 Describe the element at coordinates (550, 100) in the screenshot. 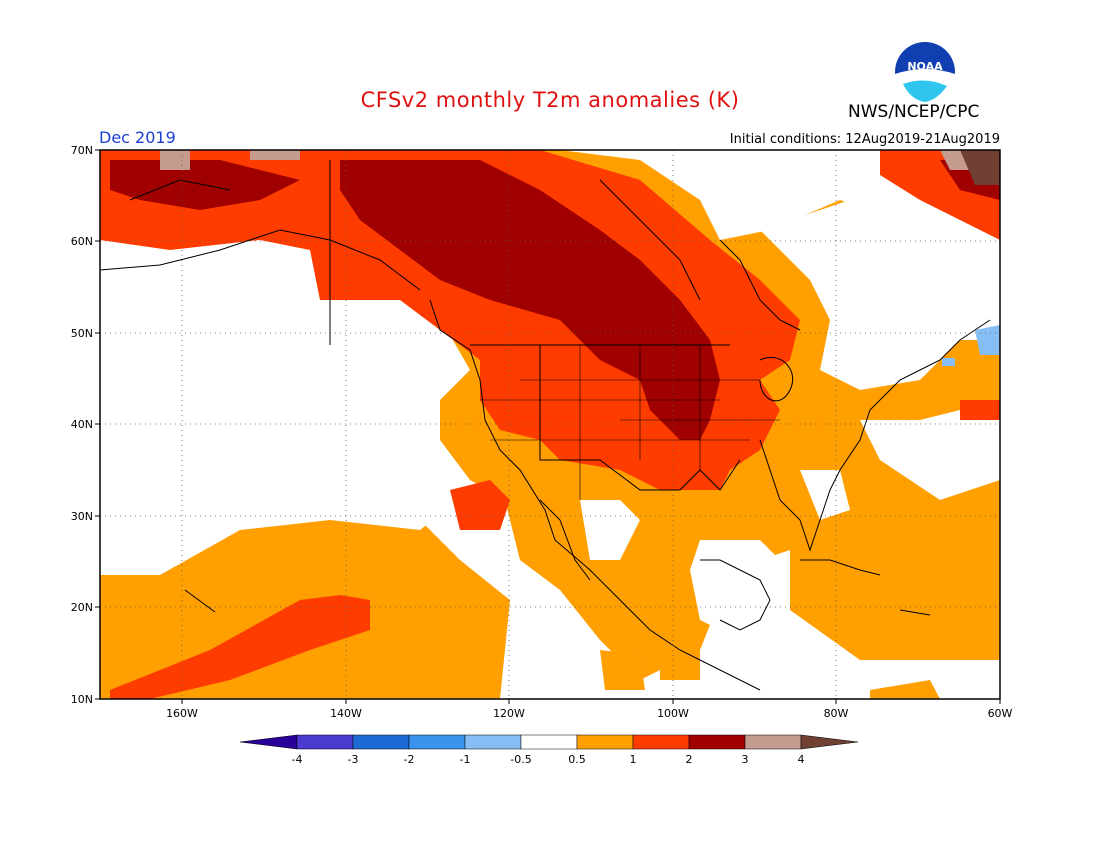

I see `map-title: CFSv2 monthly T2m anomalies (K)` at that location.